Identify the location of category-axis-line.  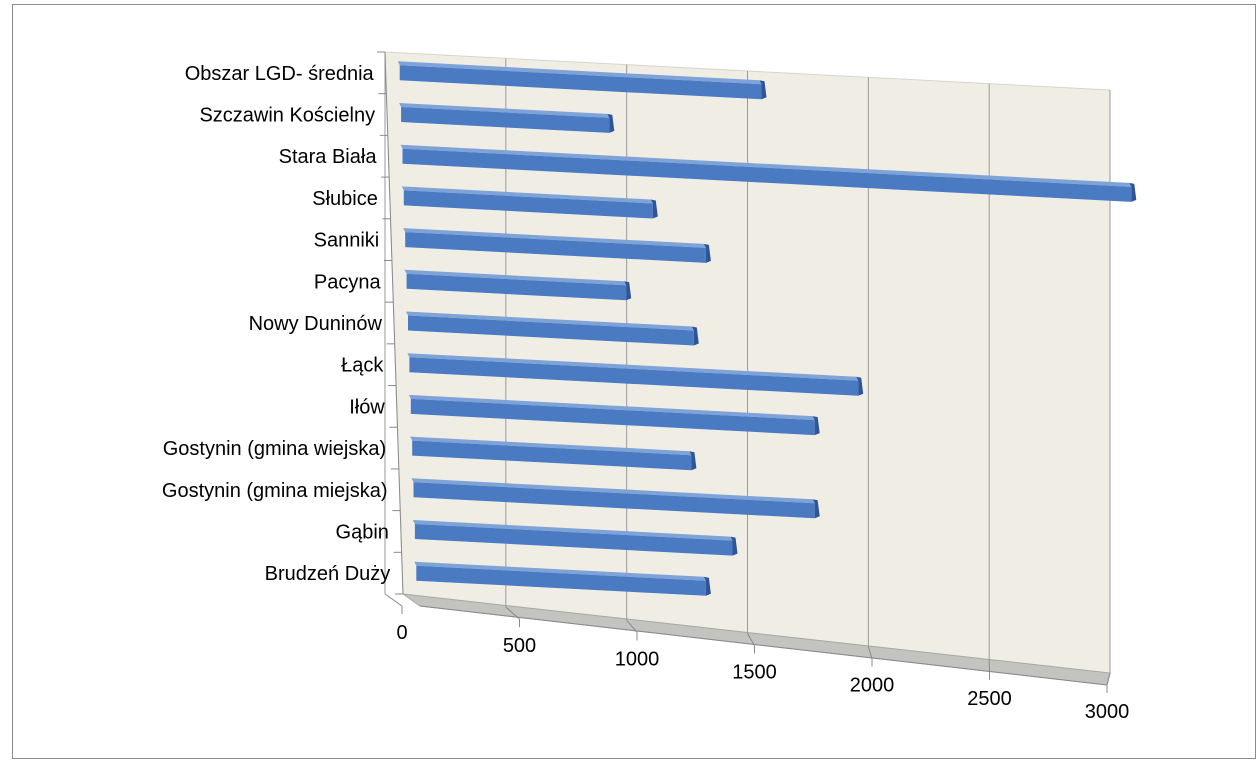
(394, 323).